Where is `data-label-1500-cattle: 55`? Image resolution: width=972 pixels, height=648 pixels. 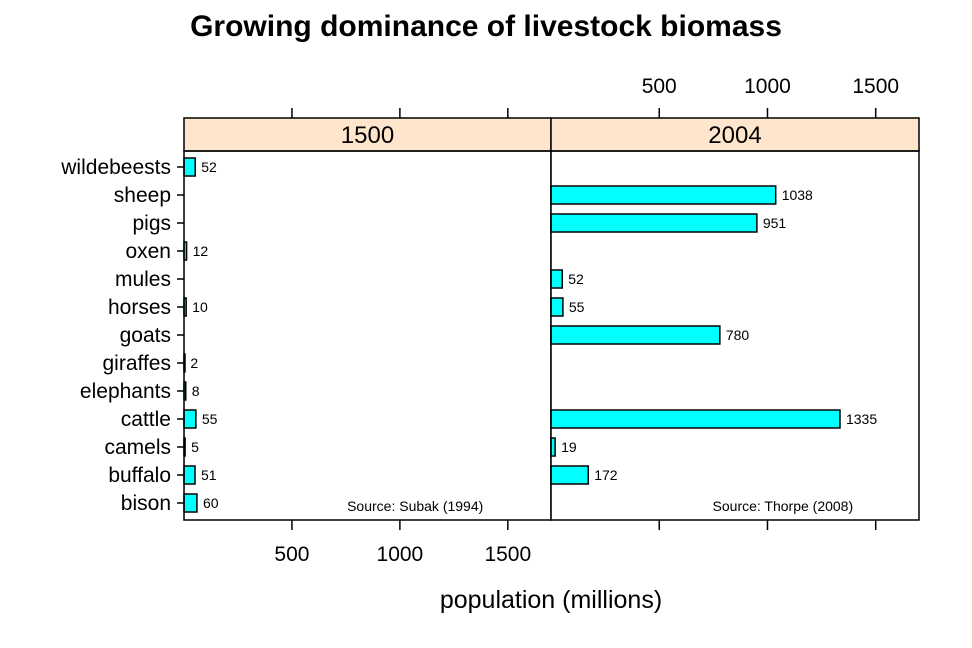 data-label-1500-cattle: 55 is located at coordinates (210, 419).